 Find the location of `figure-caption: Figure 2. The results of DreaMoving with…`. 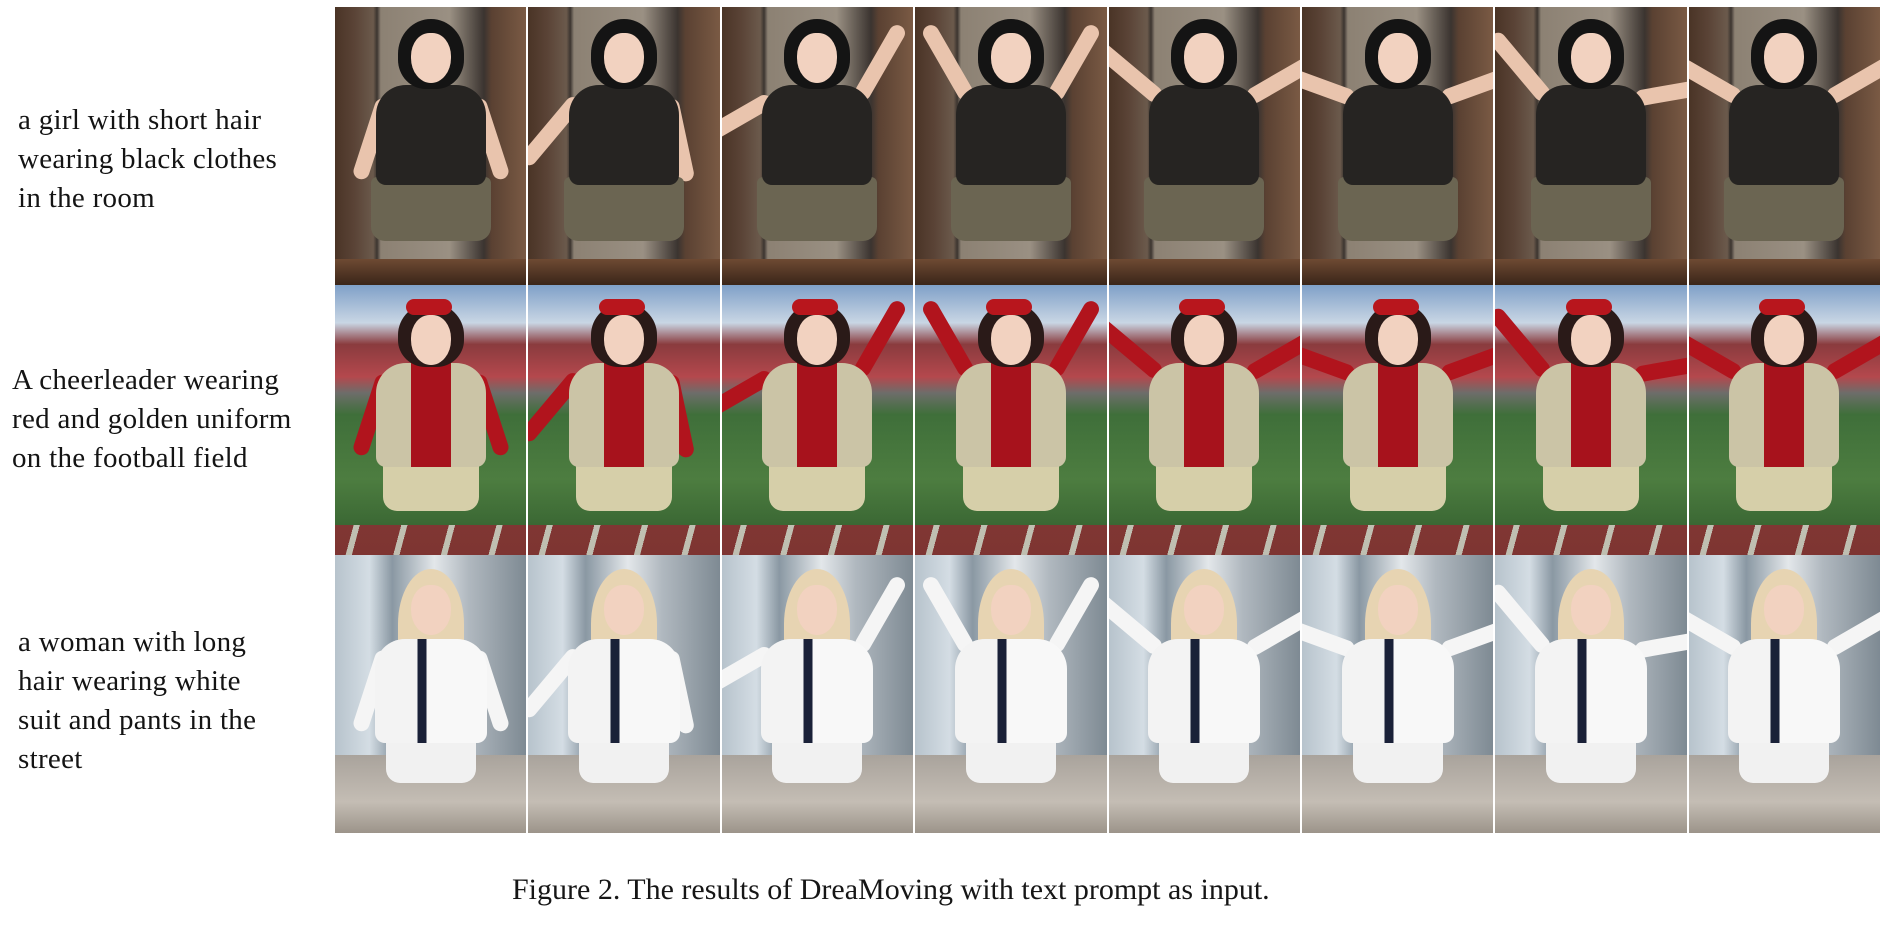

figure-caption: Figure 2. The results of DreaMoving with… is located at coordinates (891, 889).